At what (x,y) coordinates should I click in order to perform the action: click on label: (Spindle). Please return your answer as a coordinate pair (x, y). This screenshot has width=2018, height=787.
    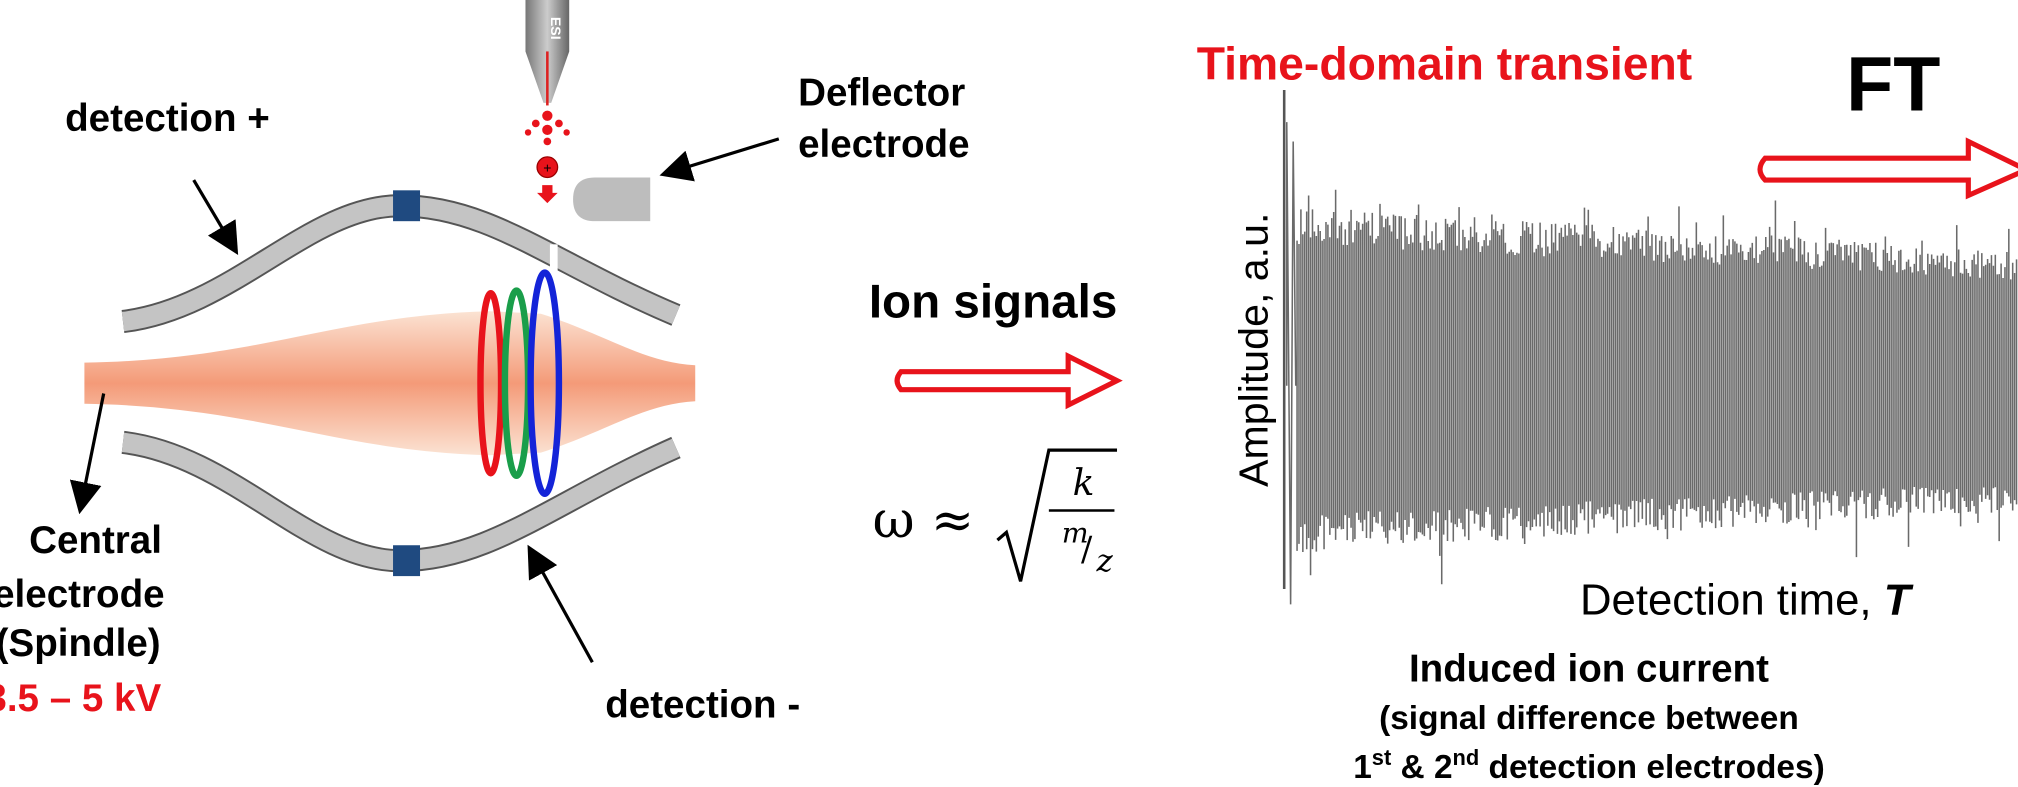
    Looking at the image, I should click on (80, 643).